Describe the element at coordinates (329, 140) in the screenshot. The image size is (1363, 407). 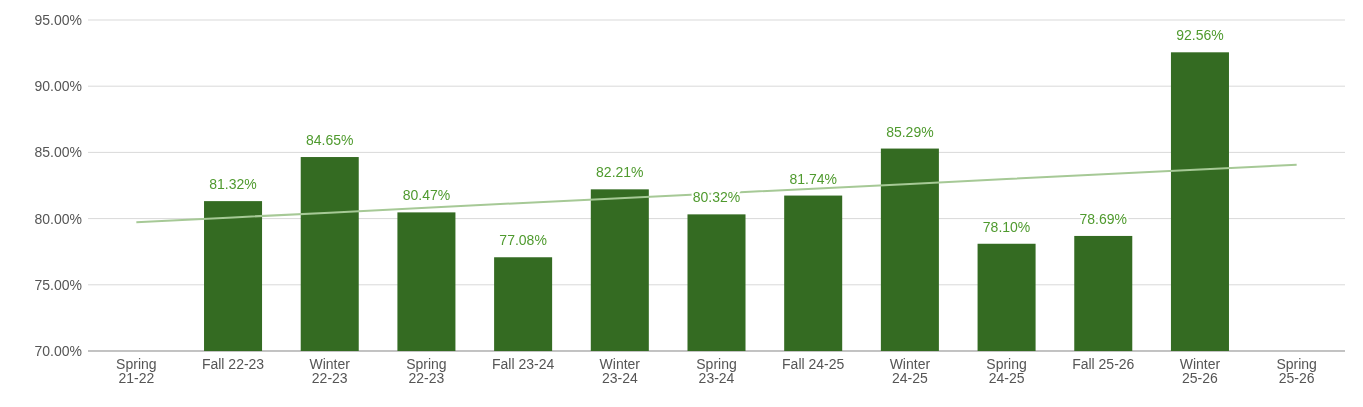
I see `data-label: 84.65%` at that location.